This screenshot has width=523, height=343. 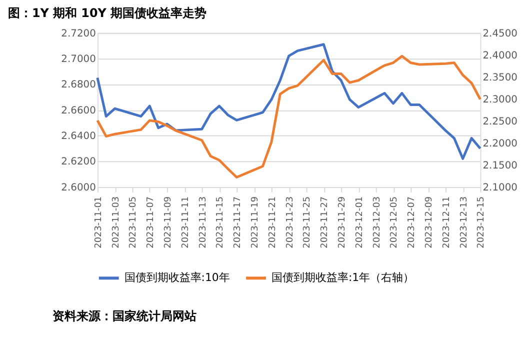 I want to click on x-tick-label: 2023-11-27, so click(x=325, y=222).